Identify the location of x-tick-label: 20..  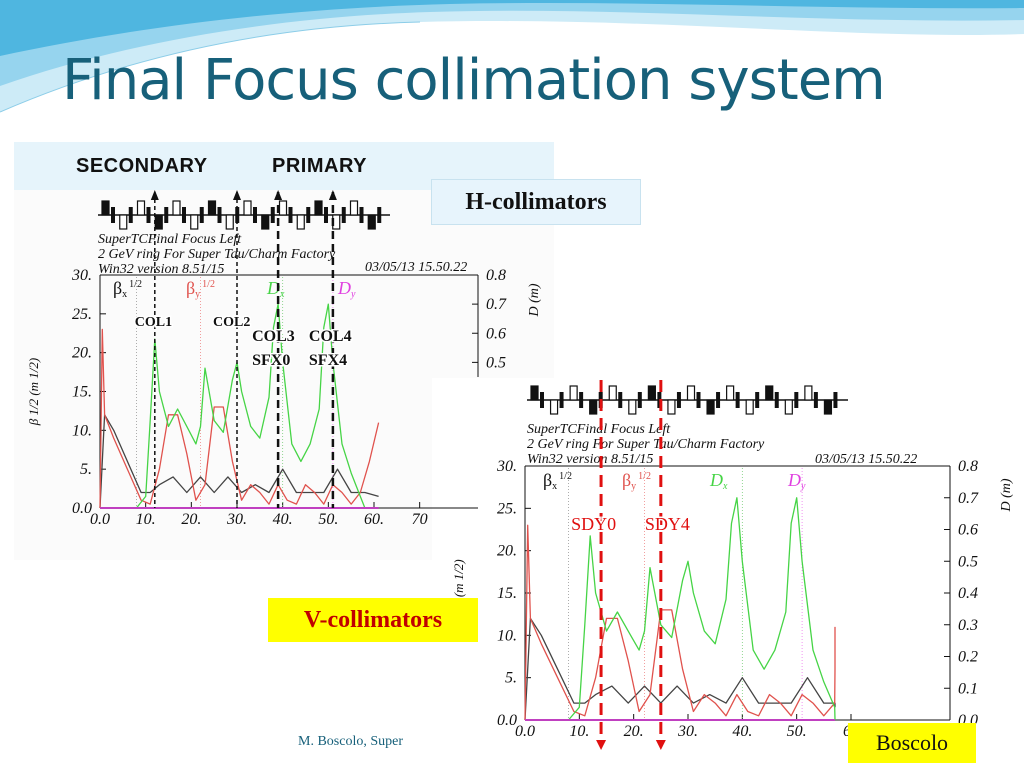
(634, 731).